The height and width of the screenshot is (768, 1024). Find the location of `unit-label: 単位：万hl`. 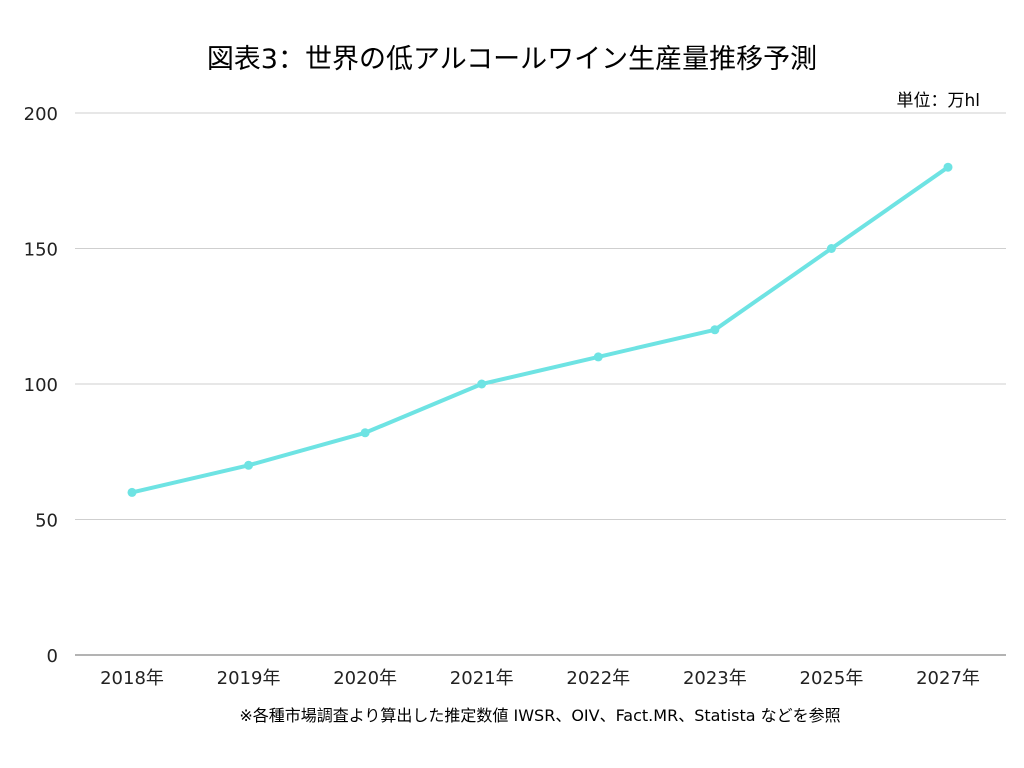

unit-label: 単位：万hl is located at coordinates (939, 101).